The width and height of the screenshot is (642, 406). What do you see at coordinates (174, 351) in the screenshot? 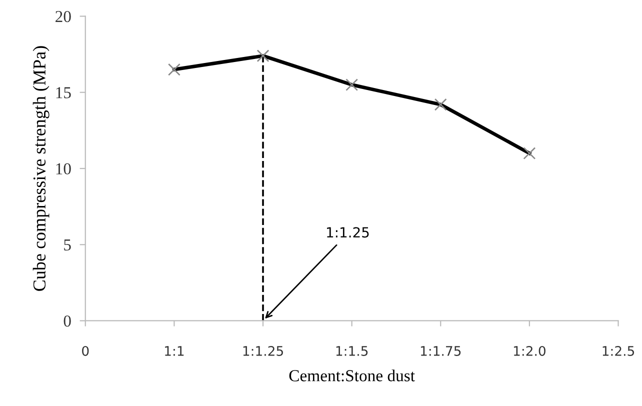
I see `x-tick-label: 1:1` at bounding box center [174, 351].